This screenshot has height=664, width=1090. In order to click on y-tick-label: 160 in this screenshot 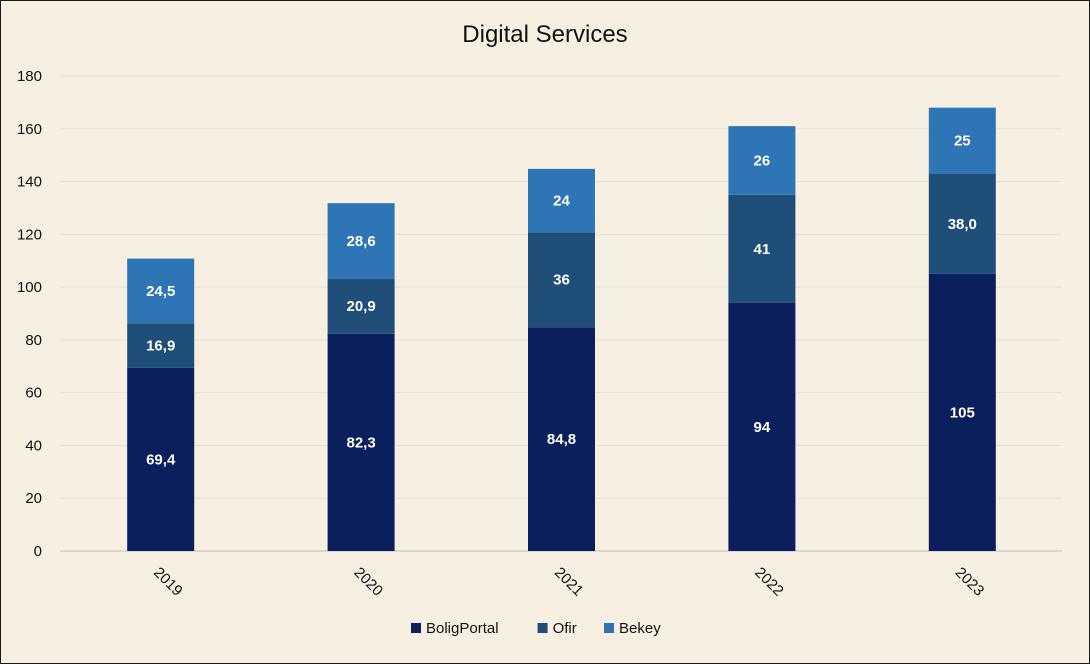, I will do `click(29, 129)`.